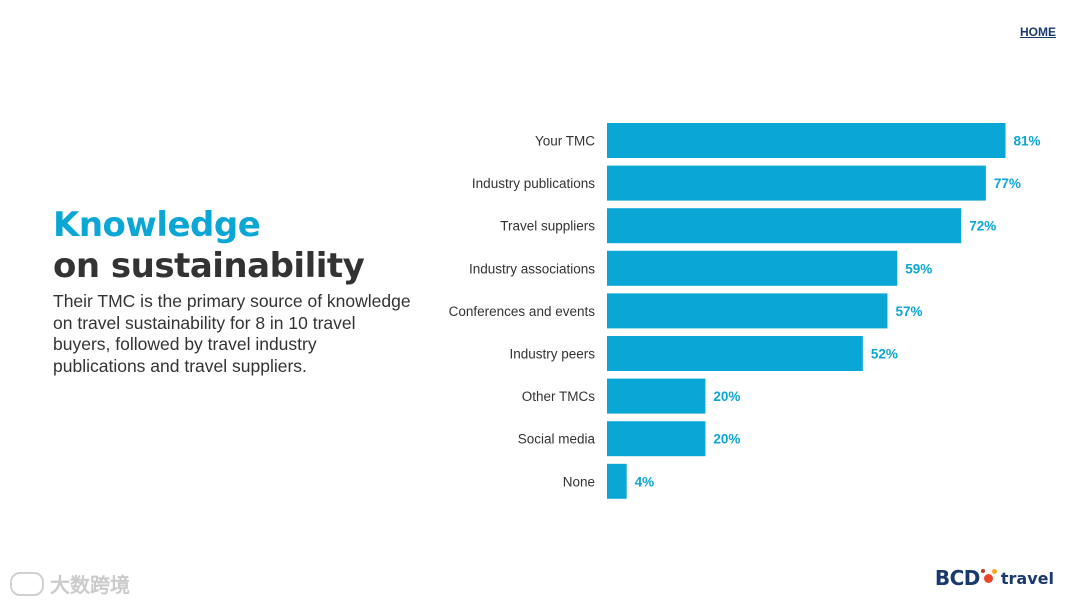 This screenshot has width=1080, height=608. I want to click on bcd-travel-logo: BCD travel, so click(994, 578).